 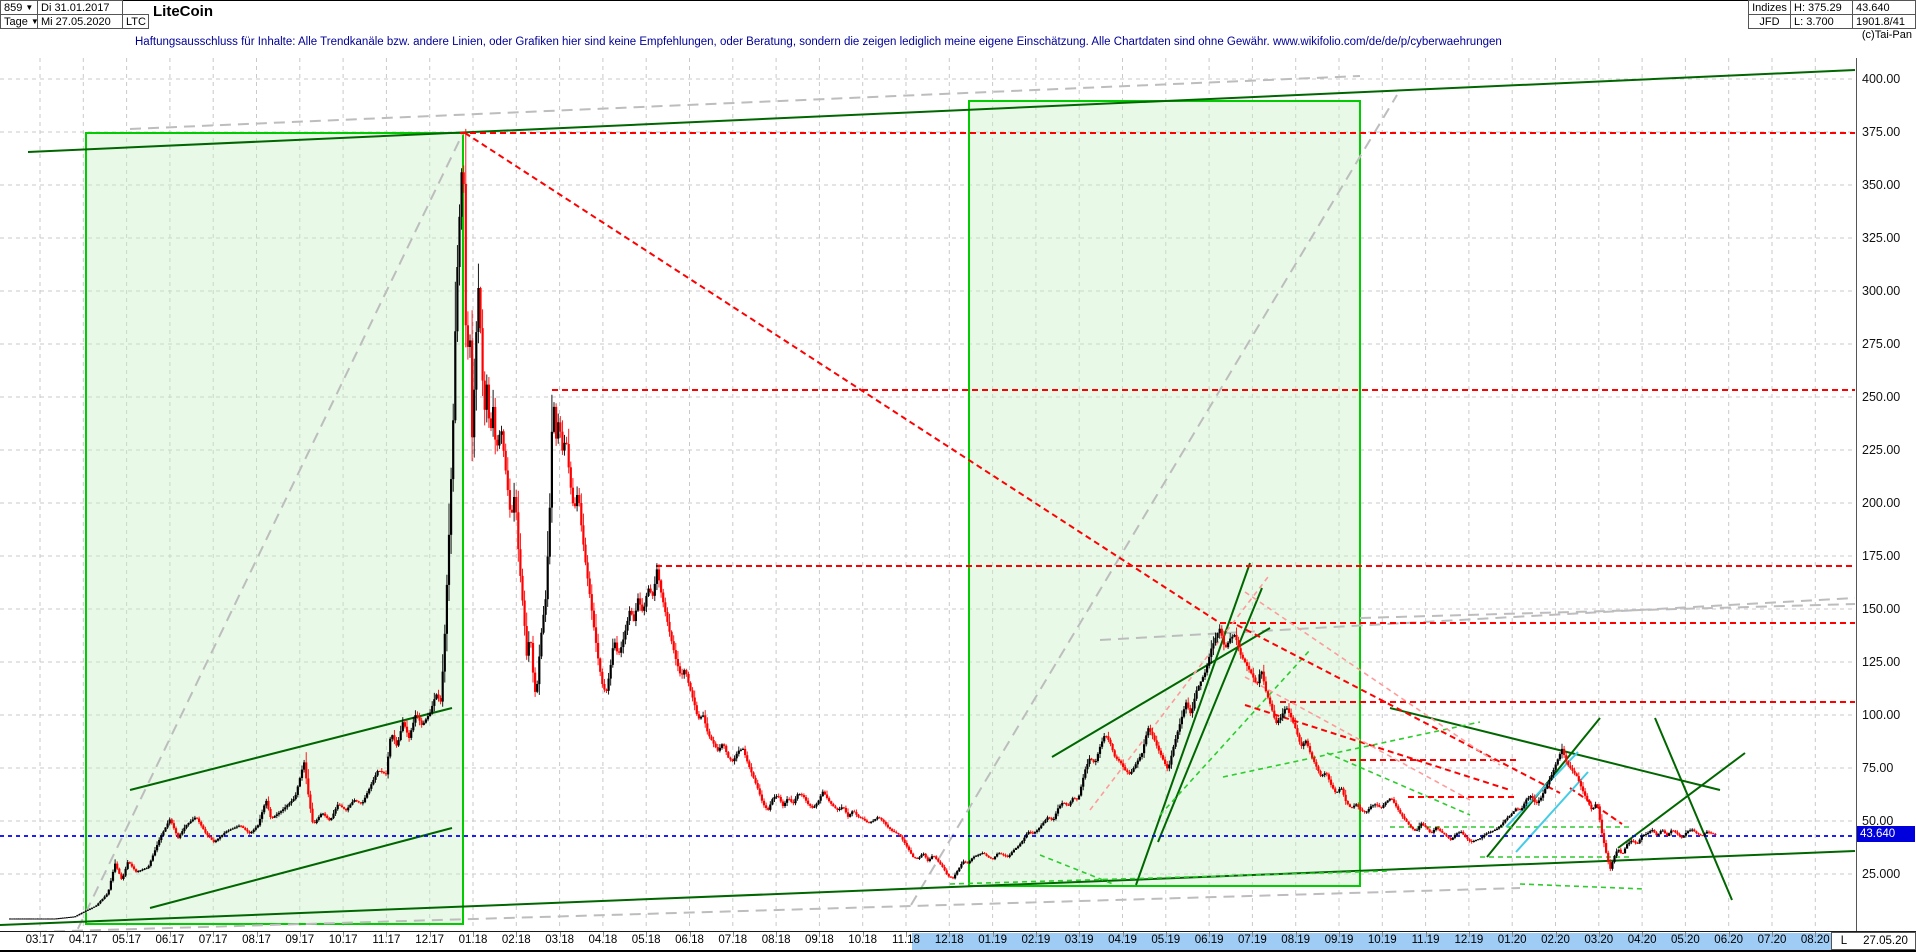 I want to click on x-axis-label: 09.18, so click(x=819, y=940).